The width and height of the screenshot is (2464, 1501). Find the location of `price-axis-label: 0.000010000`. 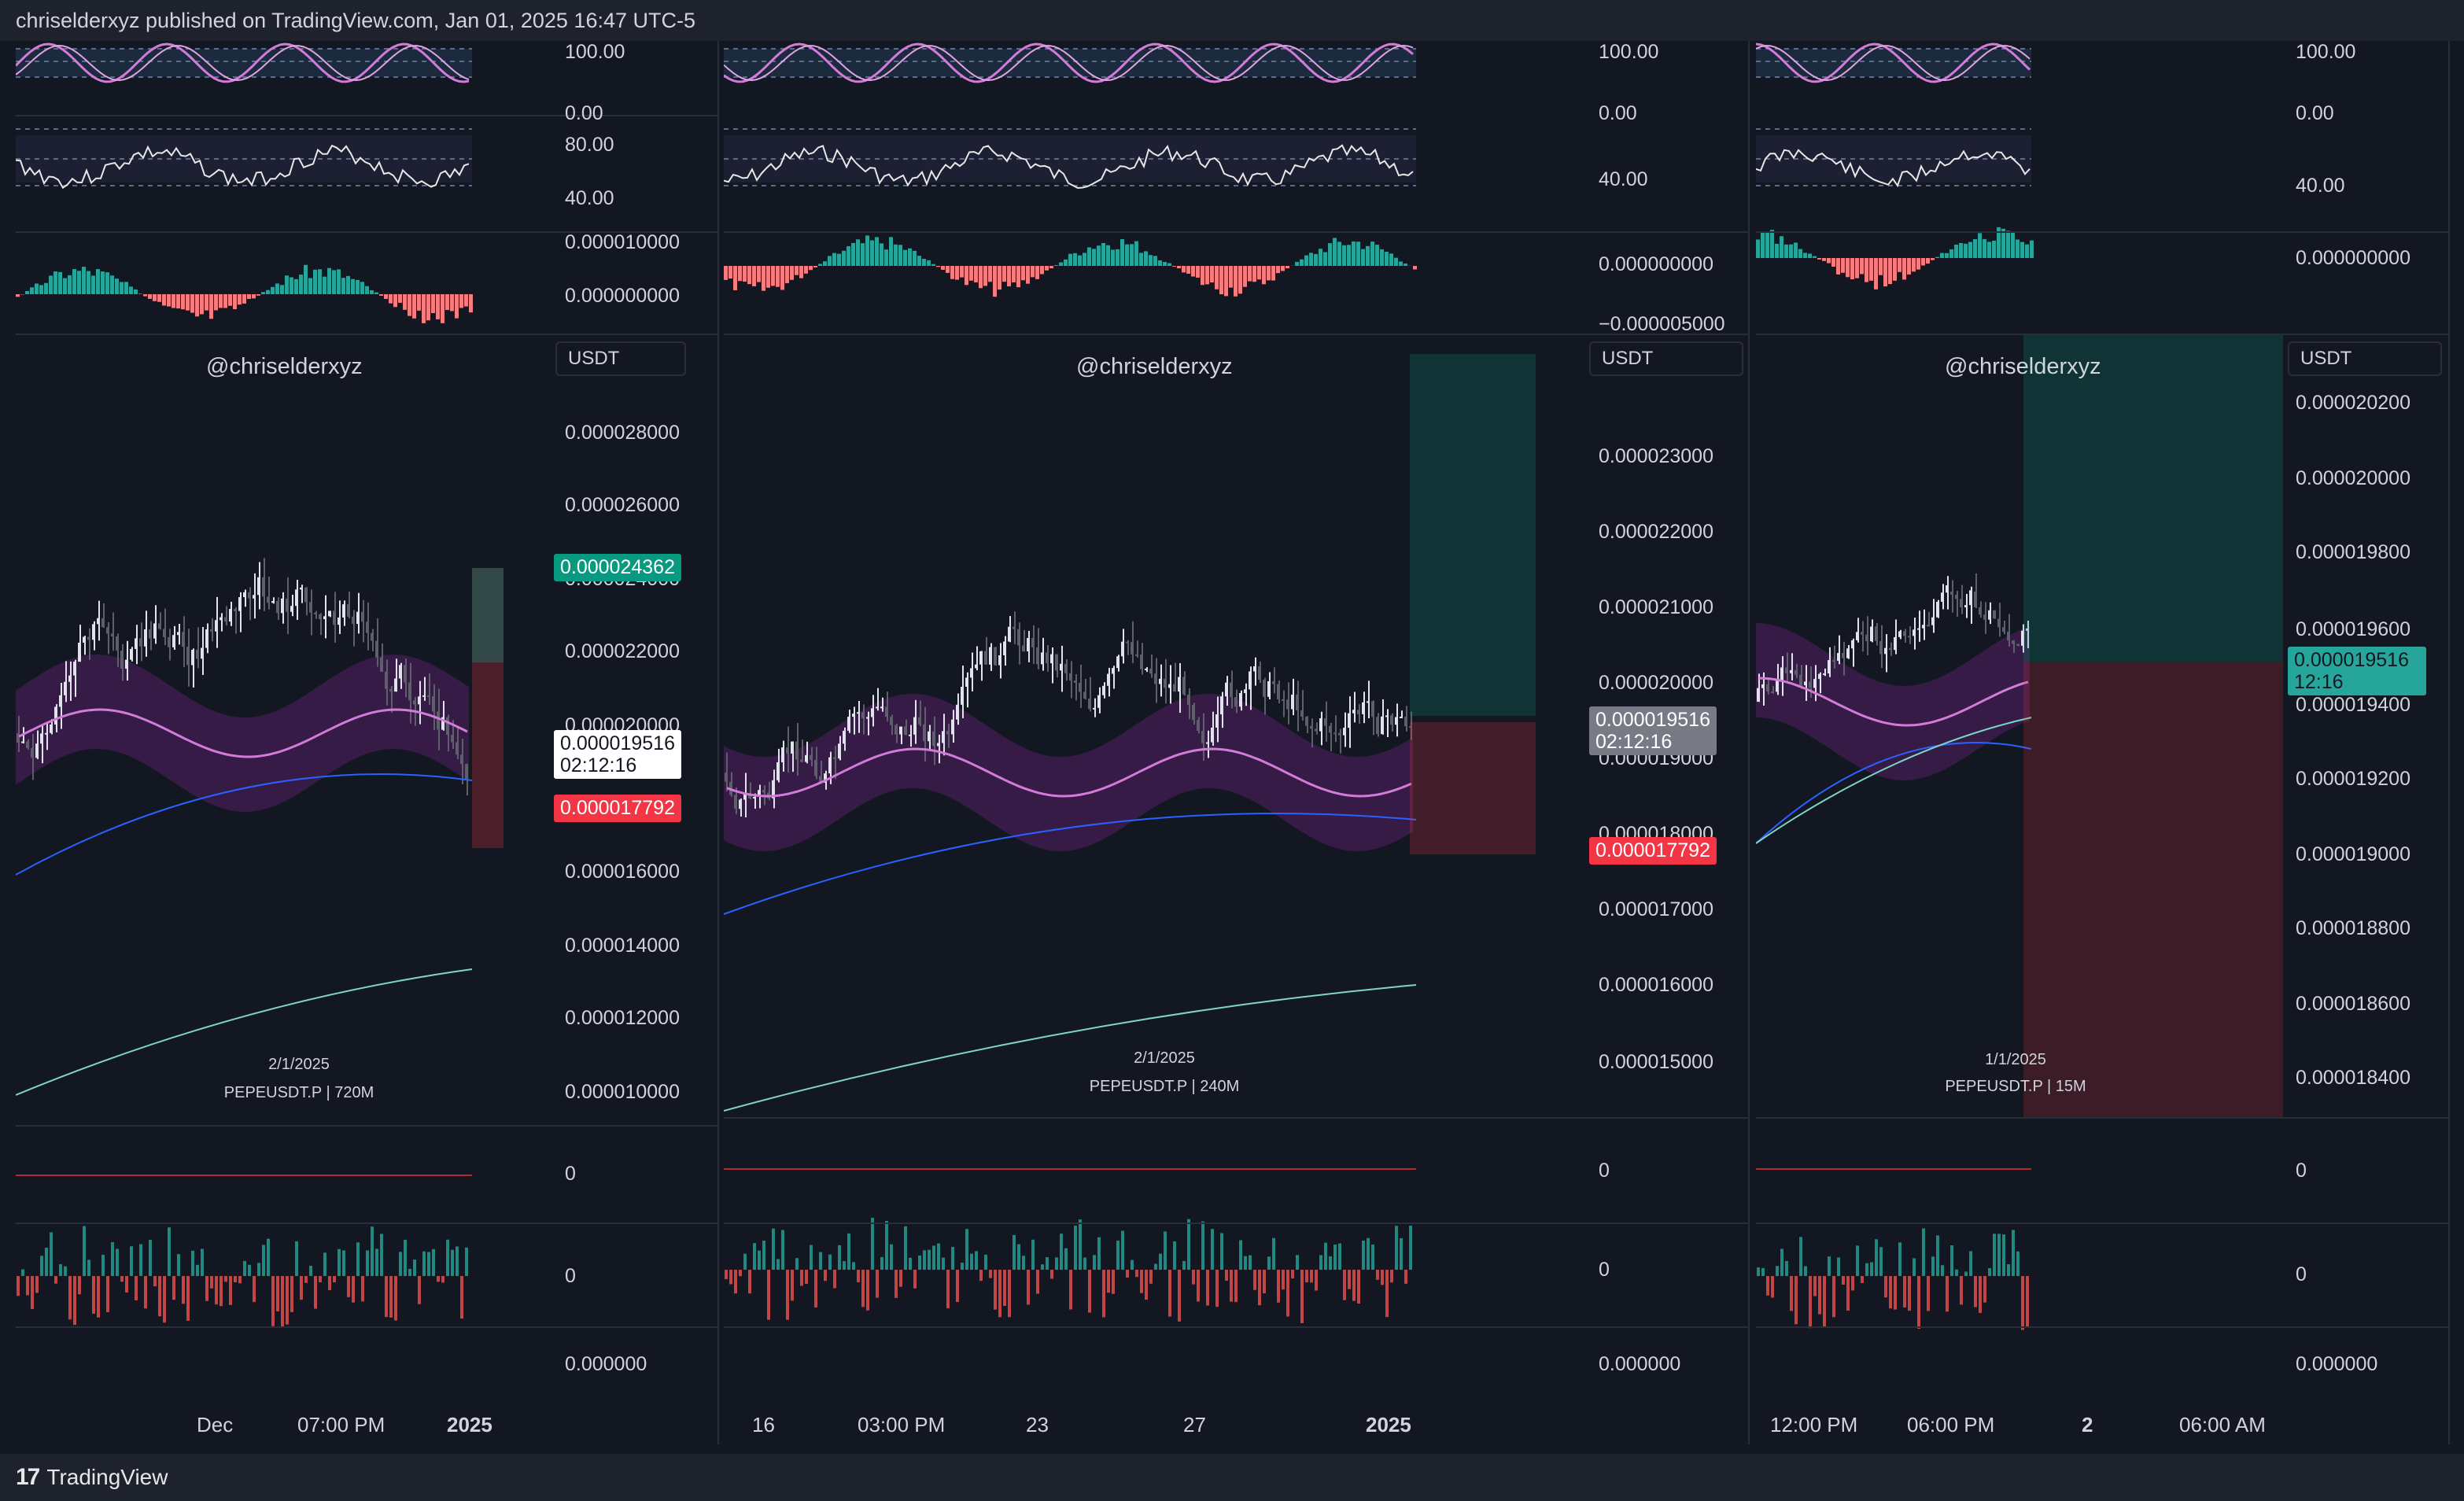

price-axis-label: 0.000010000 is located at coordinates (622, 1092).